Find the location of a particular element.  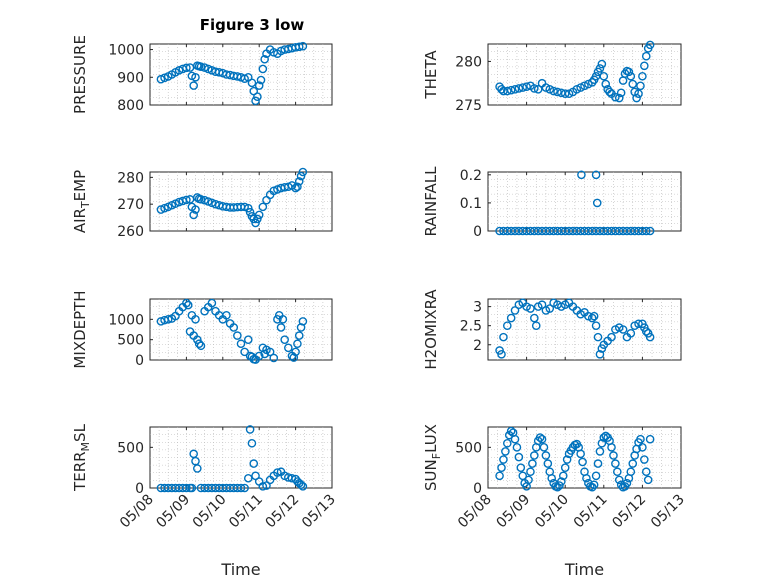

x-axis-label: Time is located at coordinates (584, 569).